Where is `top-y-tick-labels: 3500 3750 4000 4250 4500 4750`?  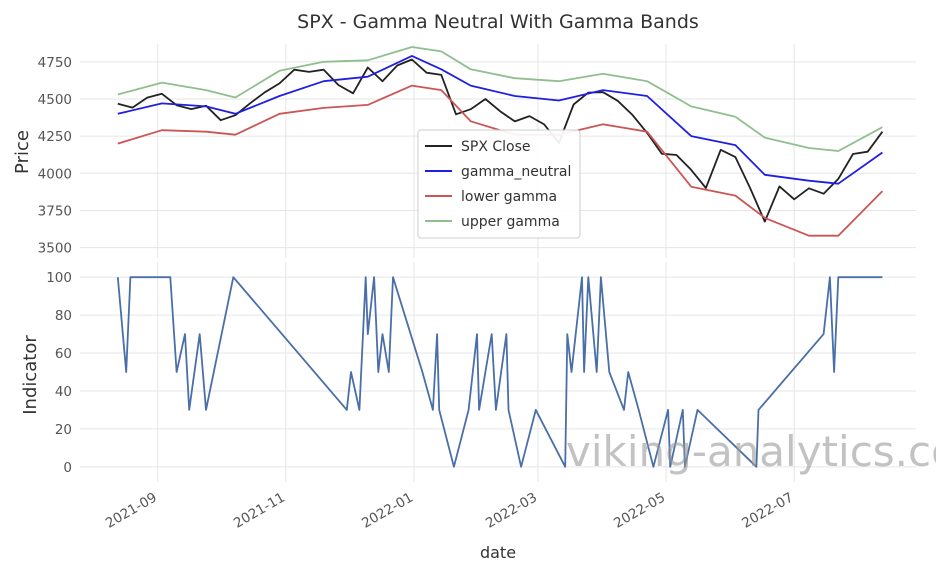
top-y-tick-labels: 3500 3750 4000 4250 4500 4750 is located at coordinates (55, 156).